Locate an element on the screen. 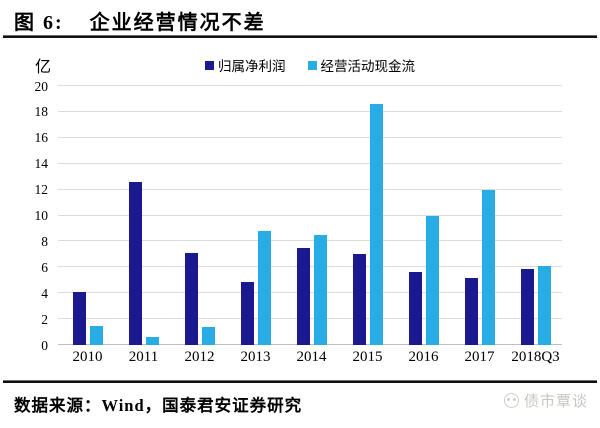 This screenshot has height=428, width=600. figure-header: 图 6: 企业经营情况不差 is located at coordinates (140, 20).